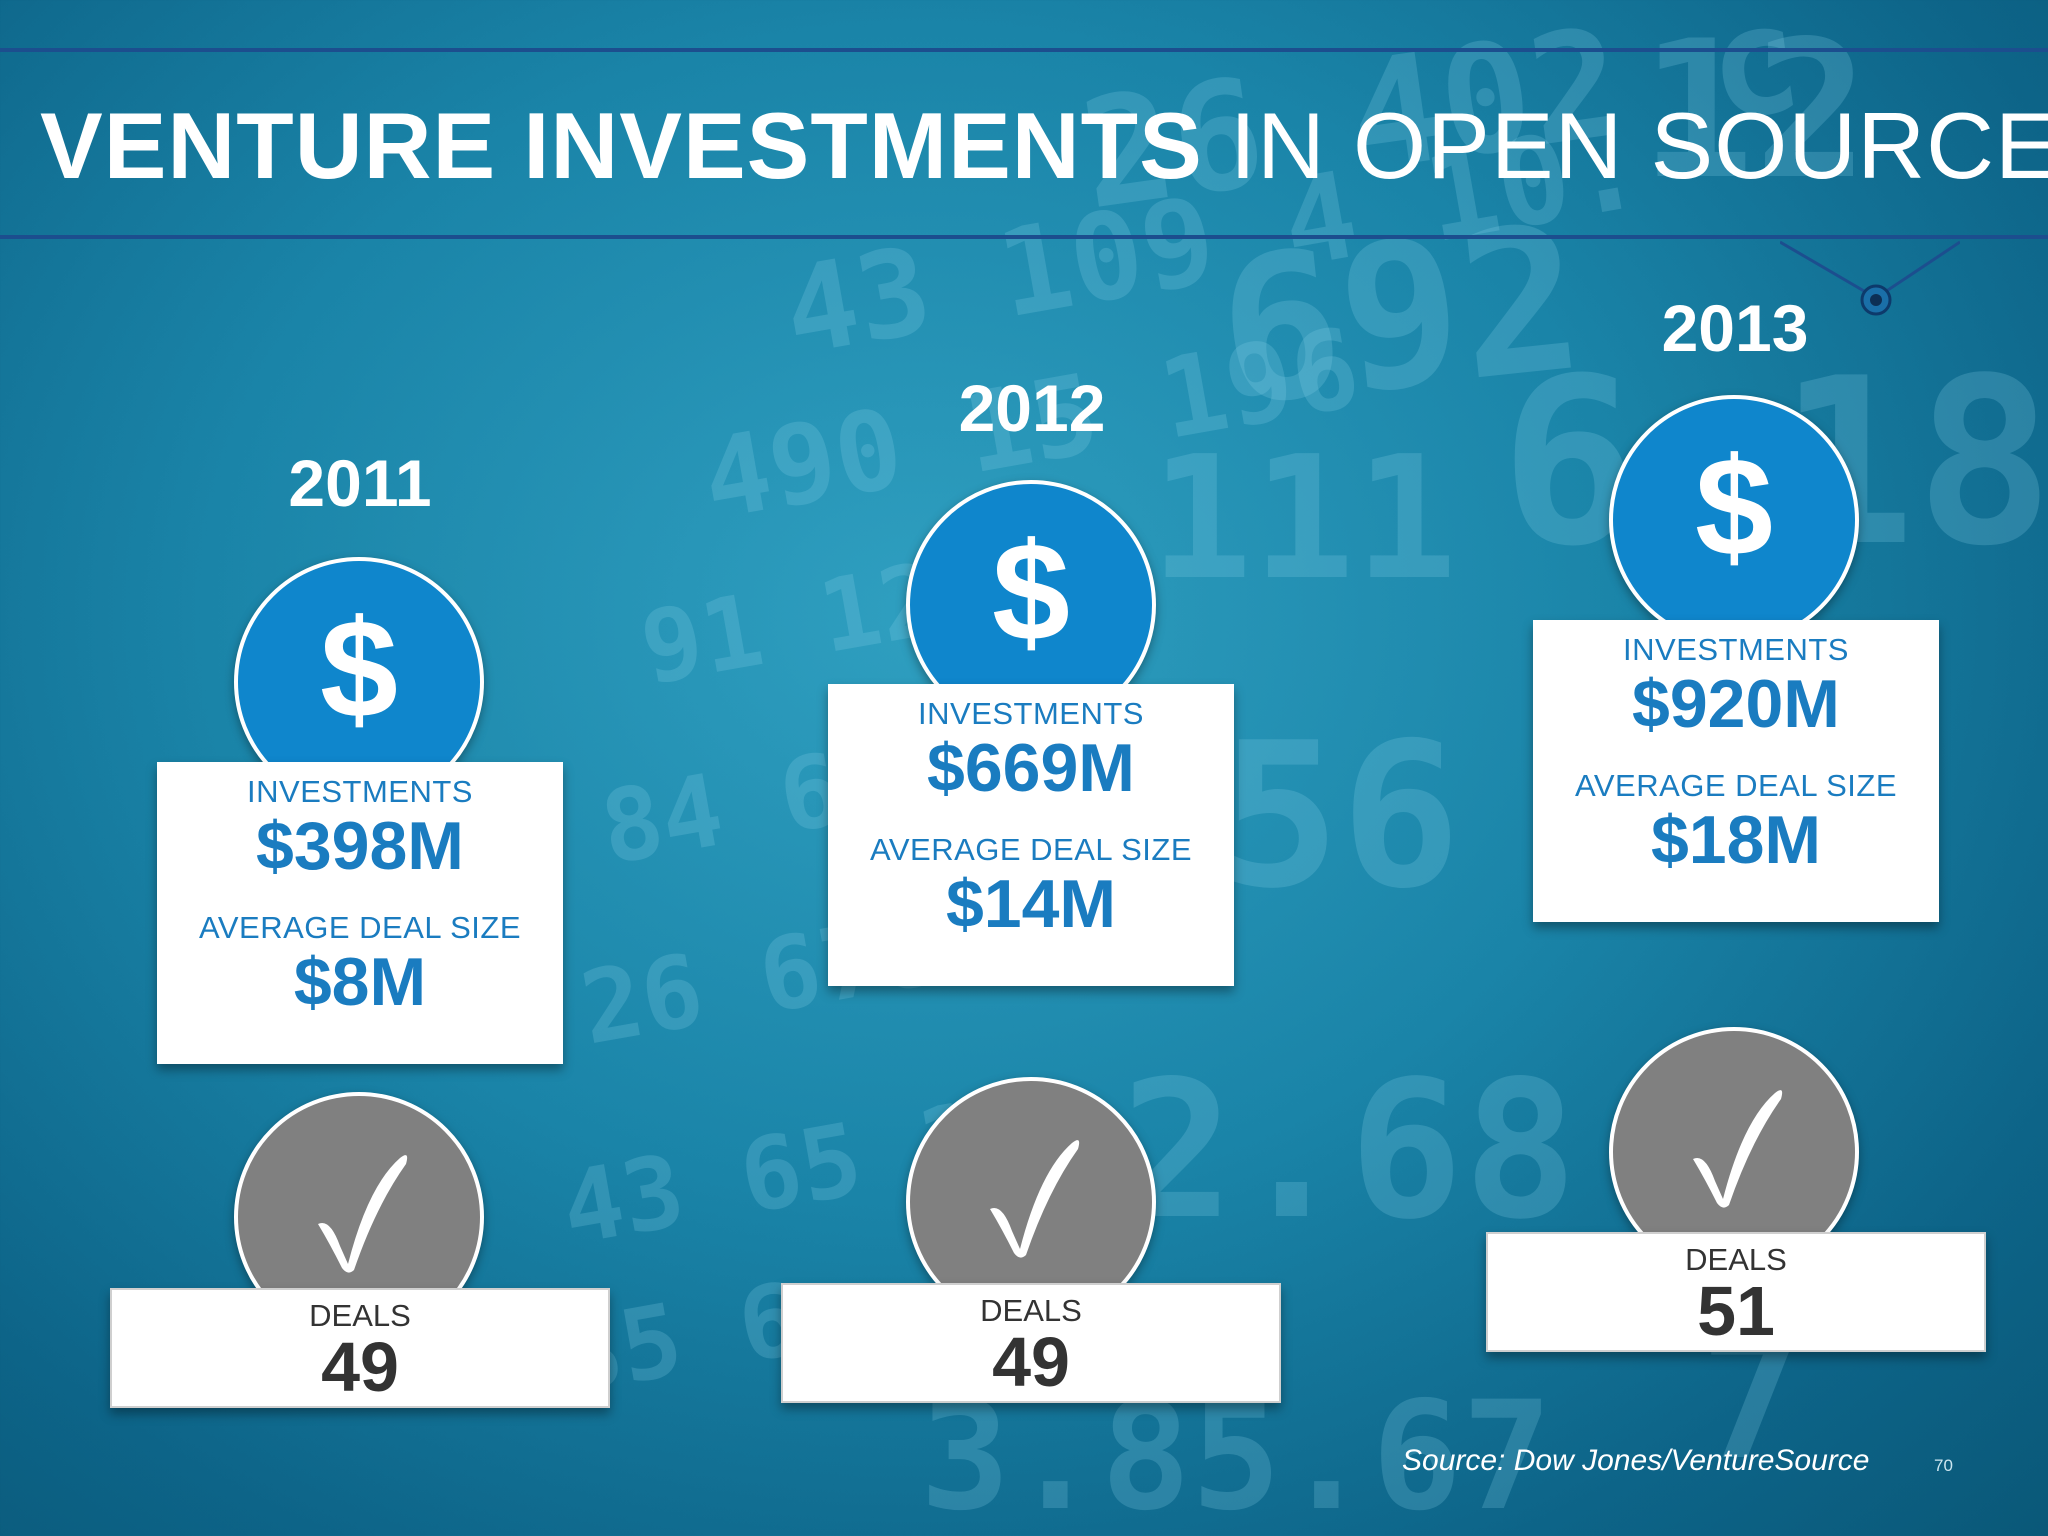 The width and height of the screenshot is (2048, 1536). Describe the element at coordinates (1736, 840) in the screenshot. I see `avg-deal-size-value: $18M` at that location.